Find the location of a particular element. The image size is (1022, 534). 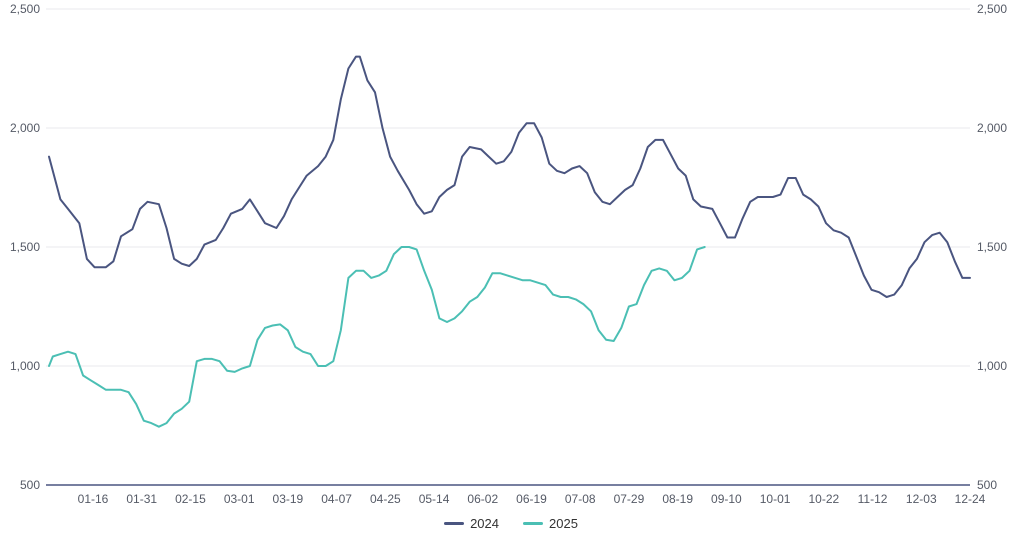

right-y-axis-ticks: 500 1,000 1,500 2,000 2,500 is located at coordinates (992, 247).